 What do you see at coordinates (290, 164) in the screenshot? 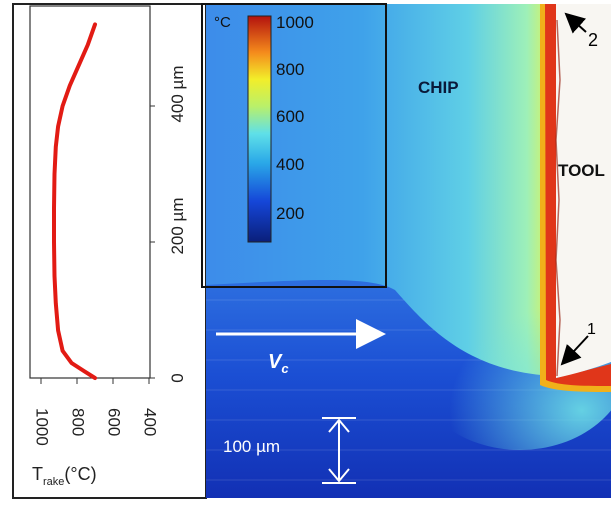
I see `colorbar-tick-400: 400` at bounding box center [290, 164].